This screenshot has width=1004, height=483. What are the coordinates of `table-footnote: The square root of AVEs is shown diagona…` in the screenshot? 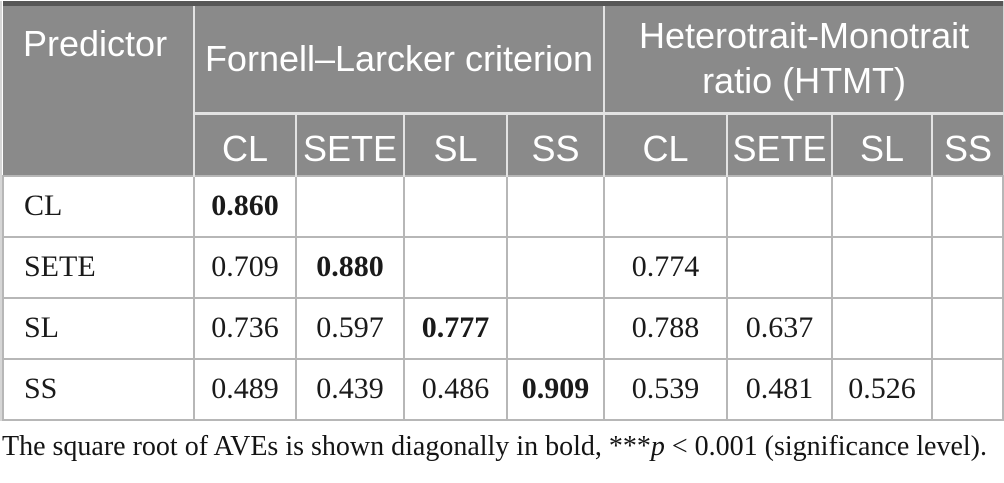 It's located at (503, 447).